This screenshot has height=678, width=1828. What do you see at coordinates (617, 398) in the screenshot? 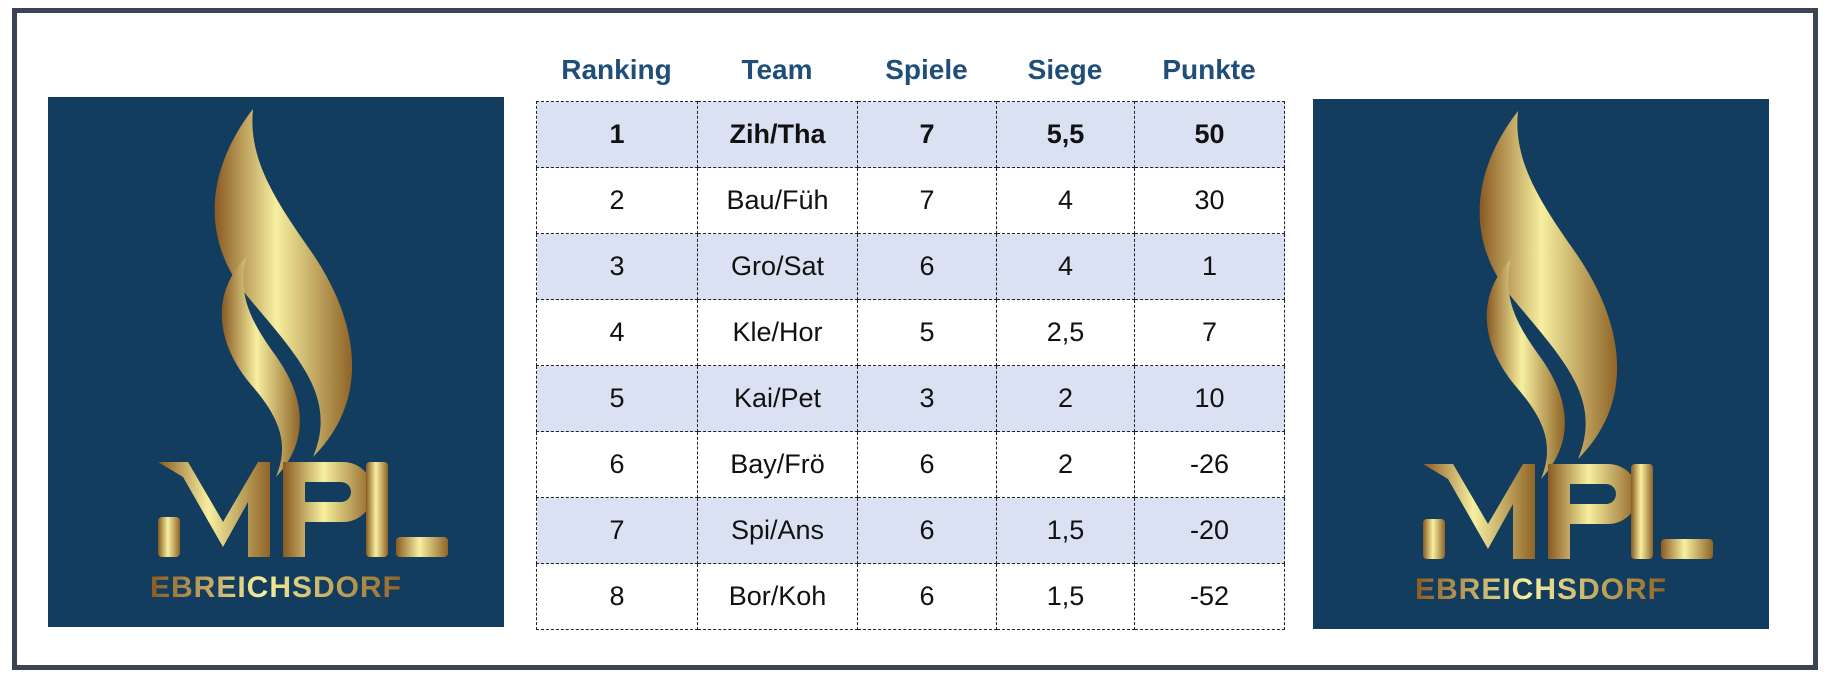
I see `cell-ranking: 5` at bounding box center [617, 398].